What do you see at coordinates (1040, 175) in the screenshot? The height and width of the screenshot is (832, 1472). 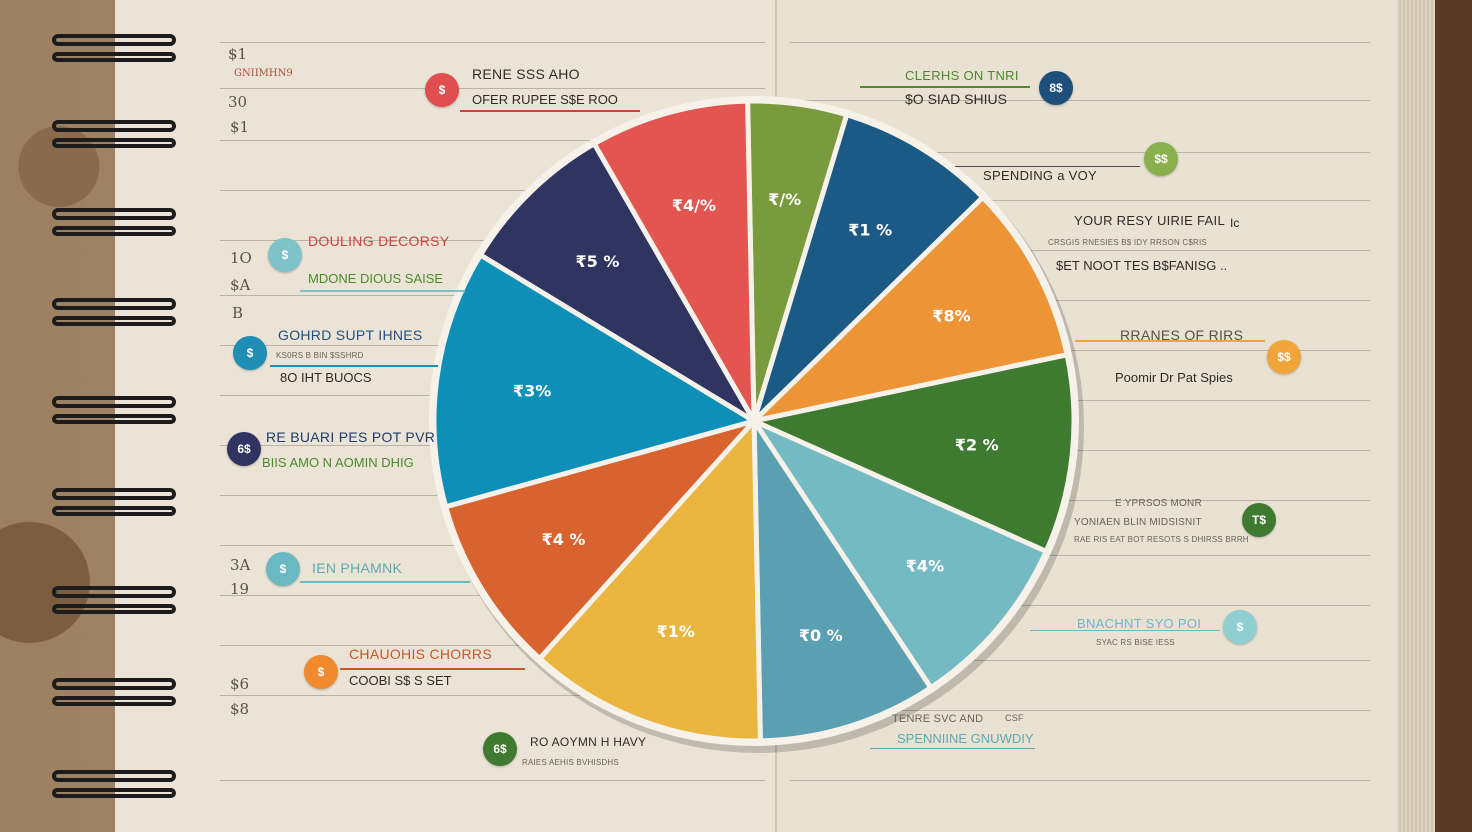 I see `annotation-title: SPENDING a VOY` at bounding box center [1040, 175].